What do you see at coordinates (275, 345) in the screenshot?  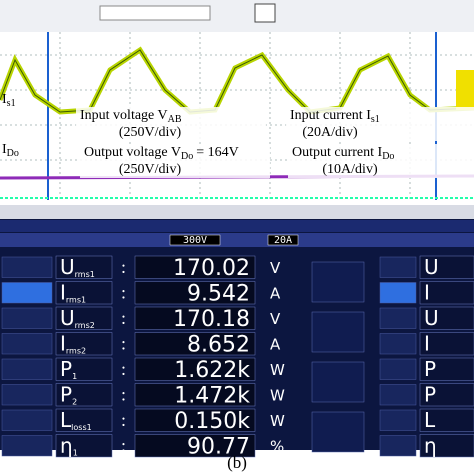 I see `unit: A` at bounding box center [275, 345].